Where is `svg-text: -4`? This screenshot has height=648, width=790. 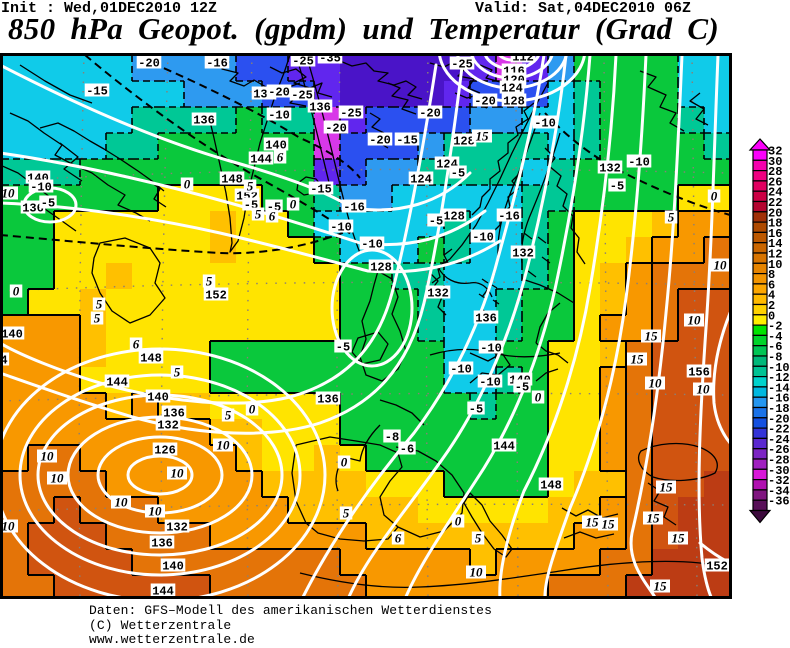 svg-text: -4 is located at coordinates (775, 337).